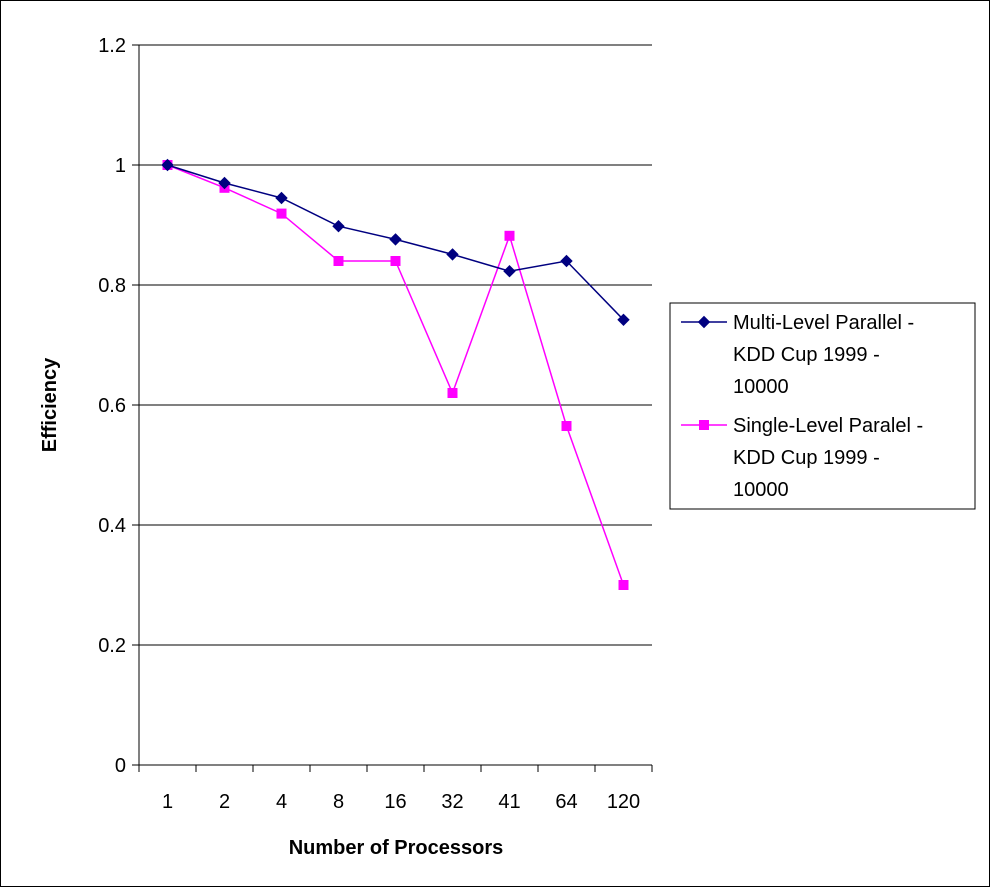  Describe the element at coordinates (112, 526) in the screenshot. I see `y-tick-label: 0.4` at that location.